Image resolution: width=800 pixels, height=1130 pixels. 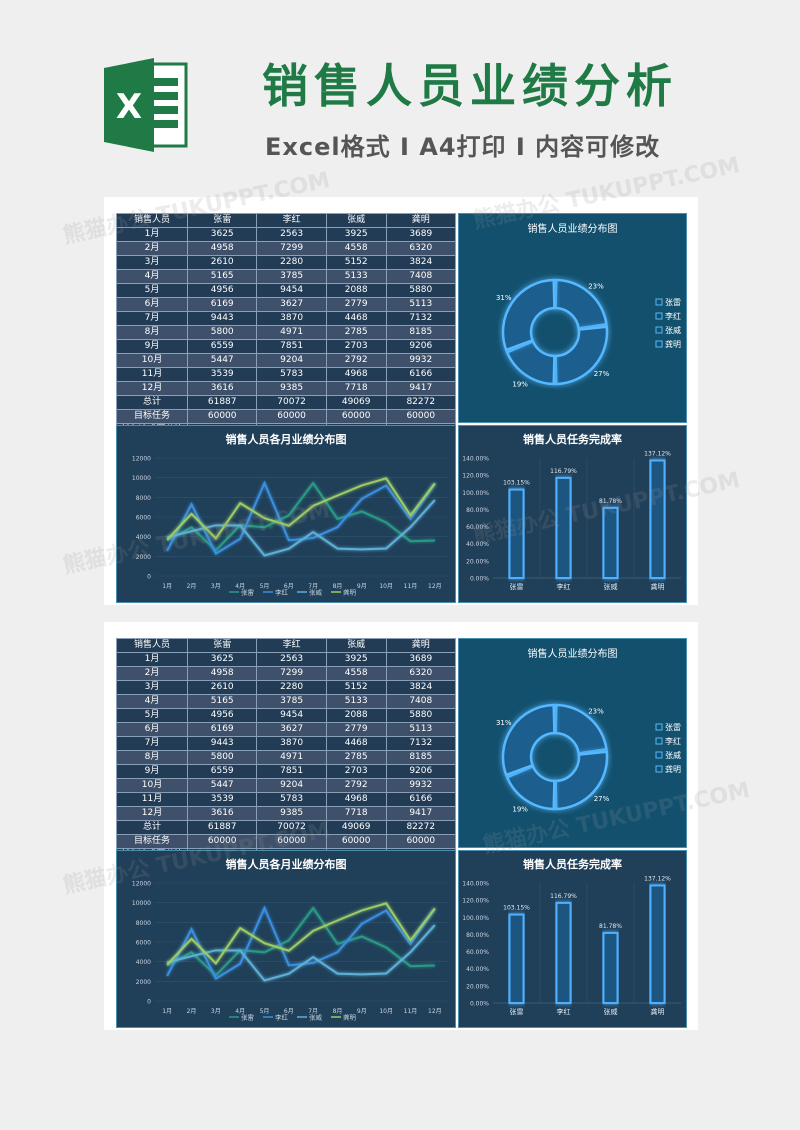 I want to click on donut-chart-title: 销售人员业绩分布图, so click(x=572, y=229).